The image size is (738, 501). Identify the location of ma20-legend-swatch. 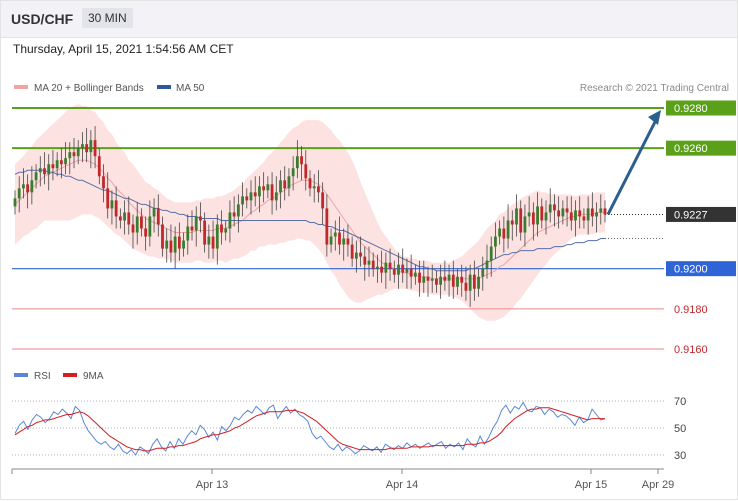
(21, 87).